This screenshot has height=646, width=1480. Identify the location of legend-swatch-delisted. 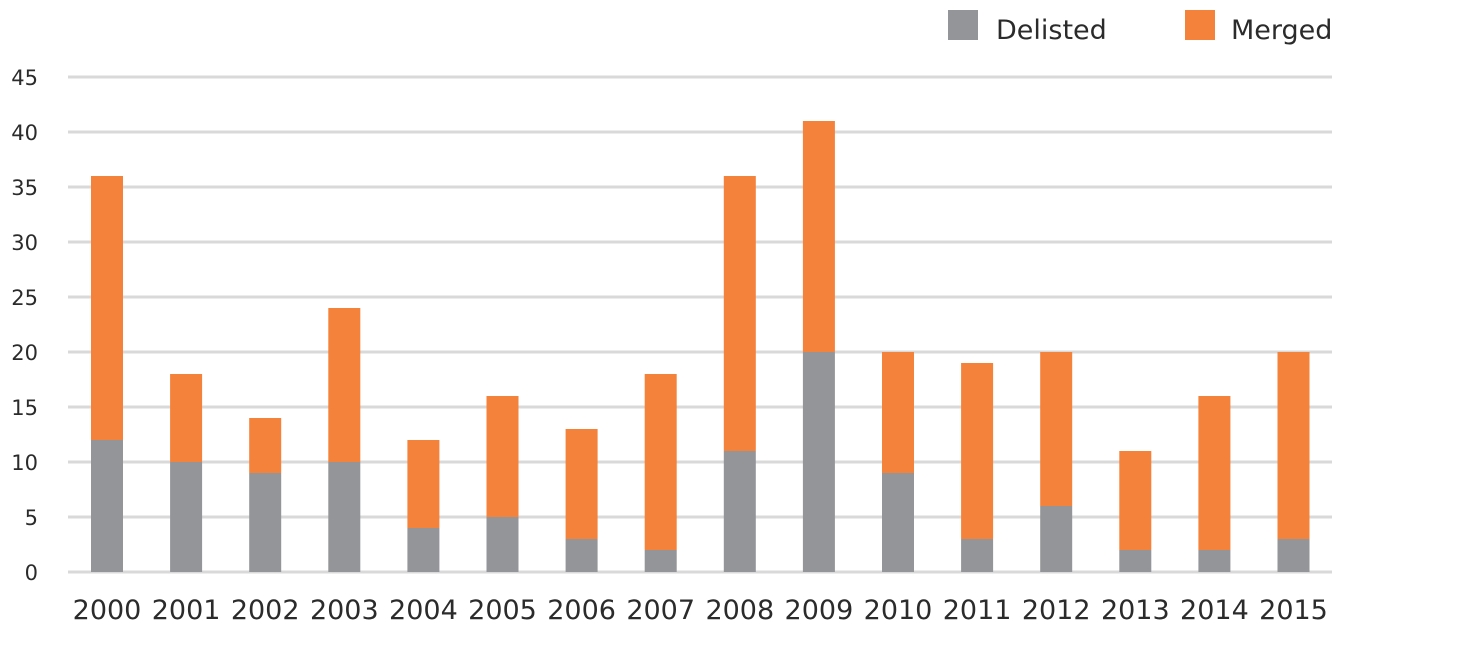
(963, 25).